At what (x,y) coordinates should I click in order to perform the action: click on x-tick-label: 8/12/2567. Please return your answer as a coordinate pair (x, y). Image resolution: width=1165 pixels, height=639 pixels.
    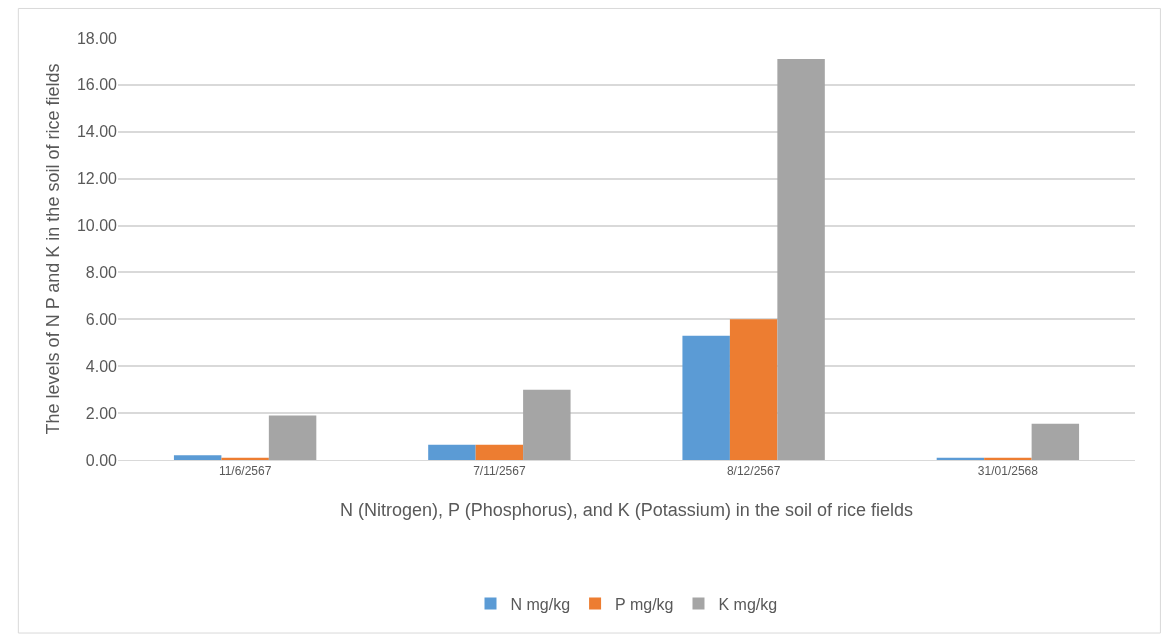
    Looking at the image, I should click on (753, 471).